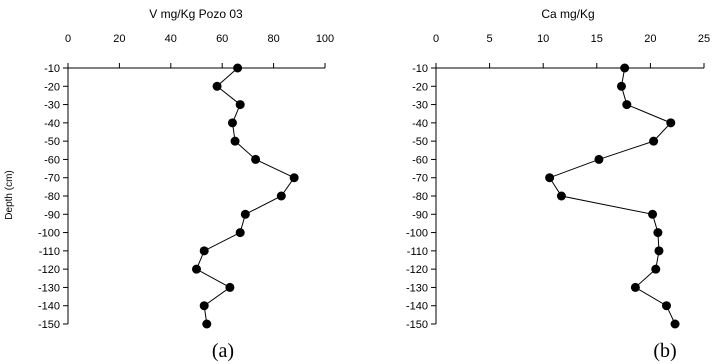 The image size is (714, 364). What do you see at coordinates (571, 50) in the screenshot?
I see `x-ticks: 0 5 10 15 20 25` at bounding box center [571, 50].